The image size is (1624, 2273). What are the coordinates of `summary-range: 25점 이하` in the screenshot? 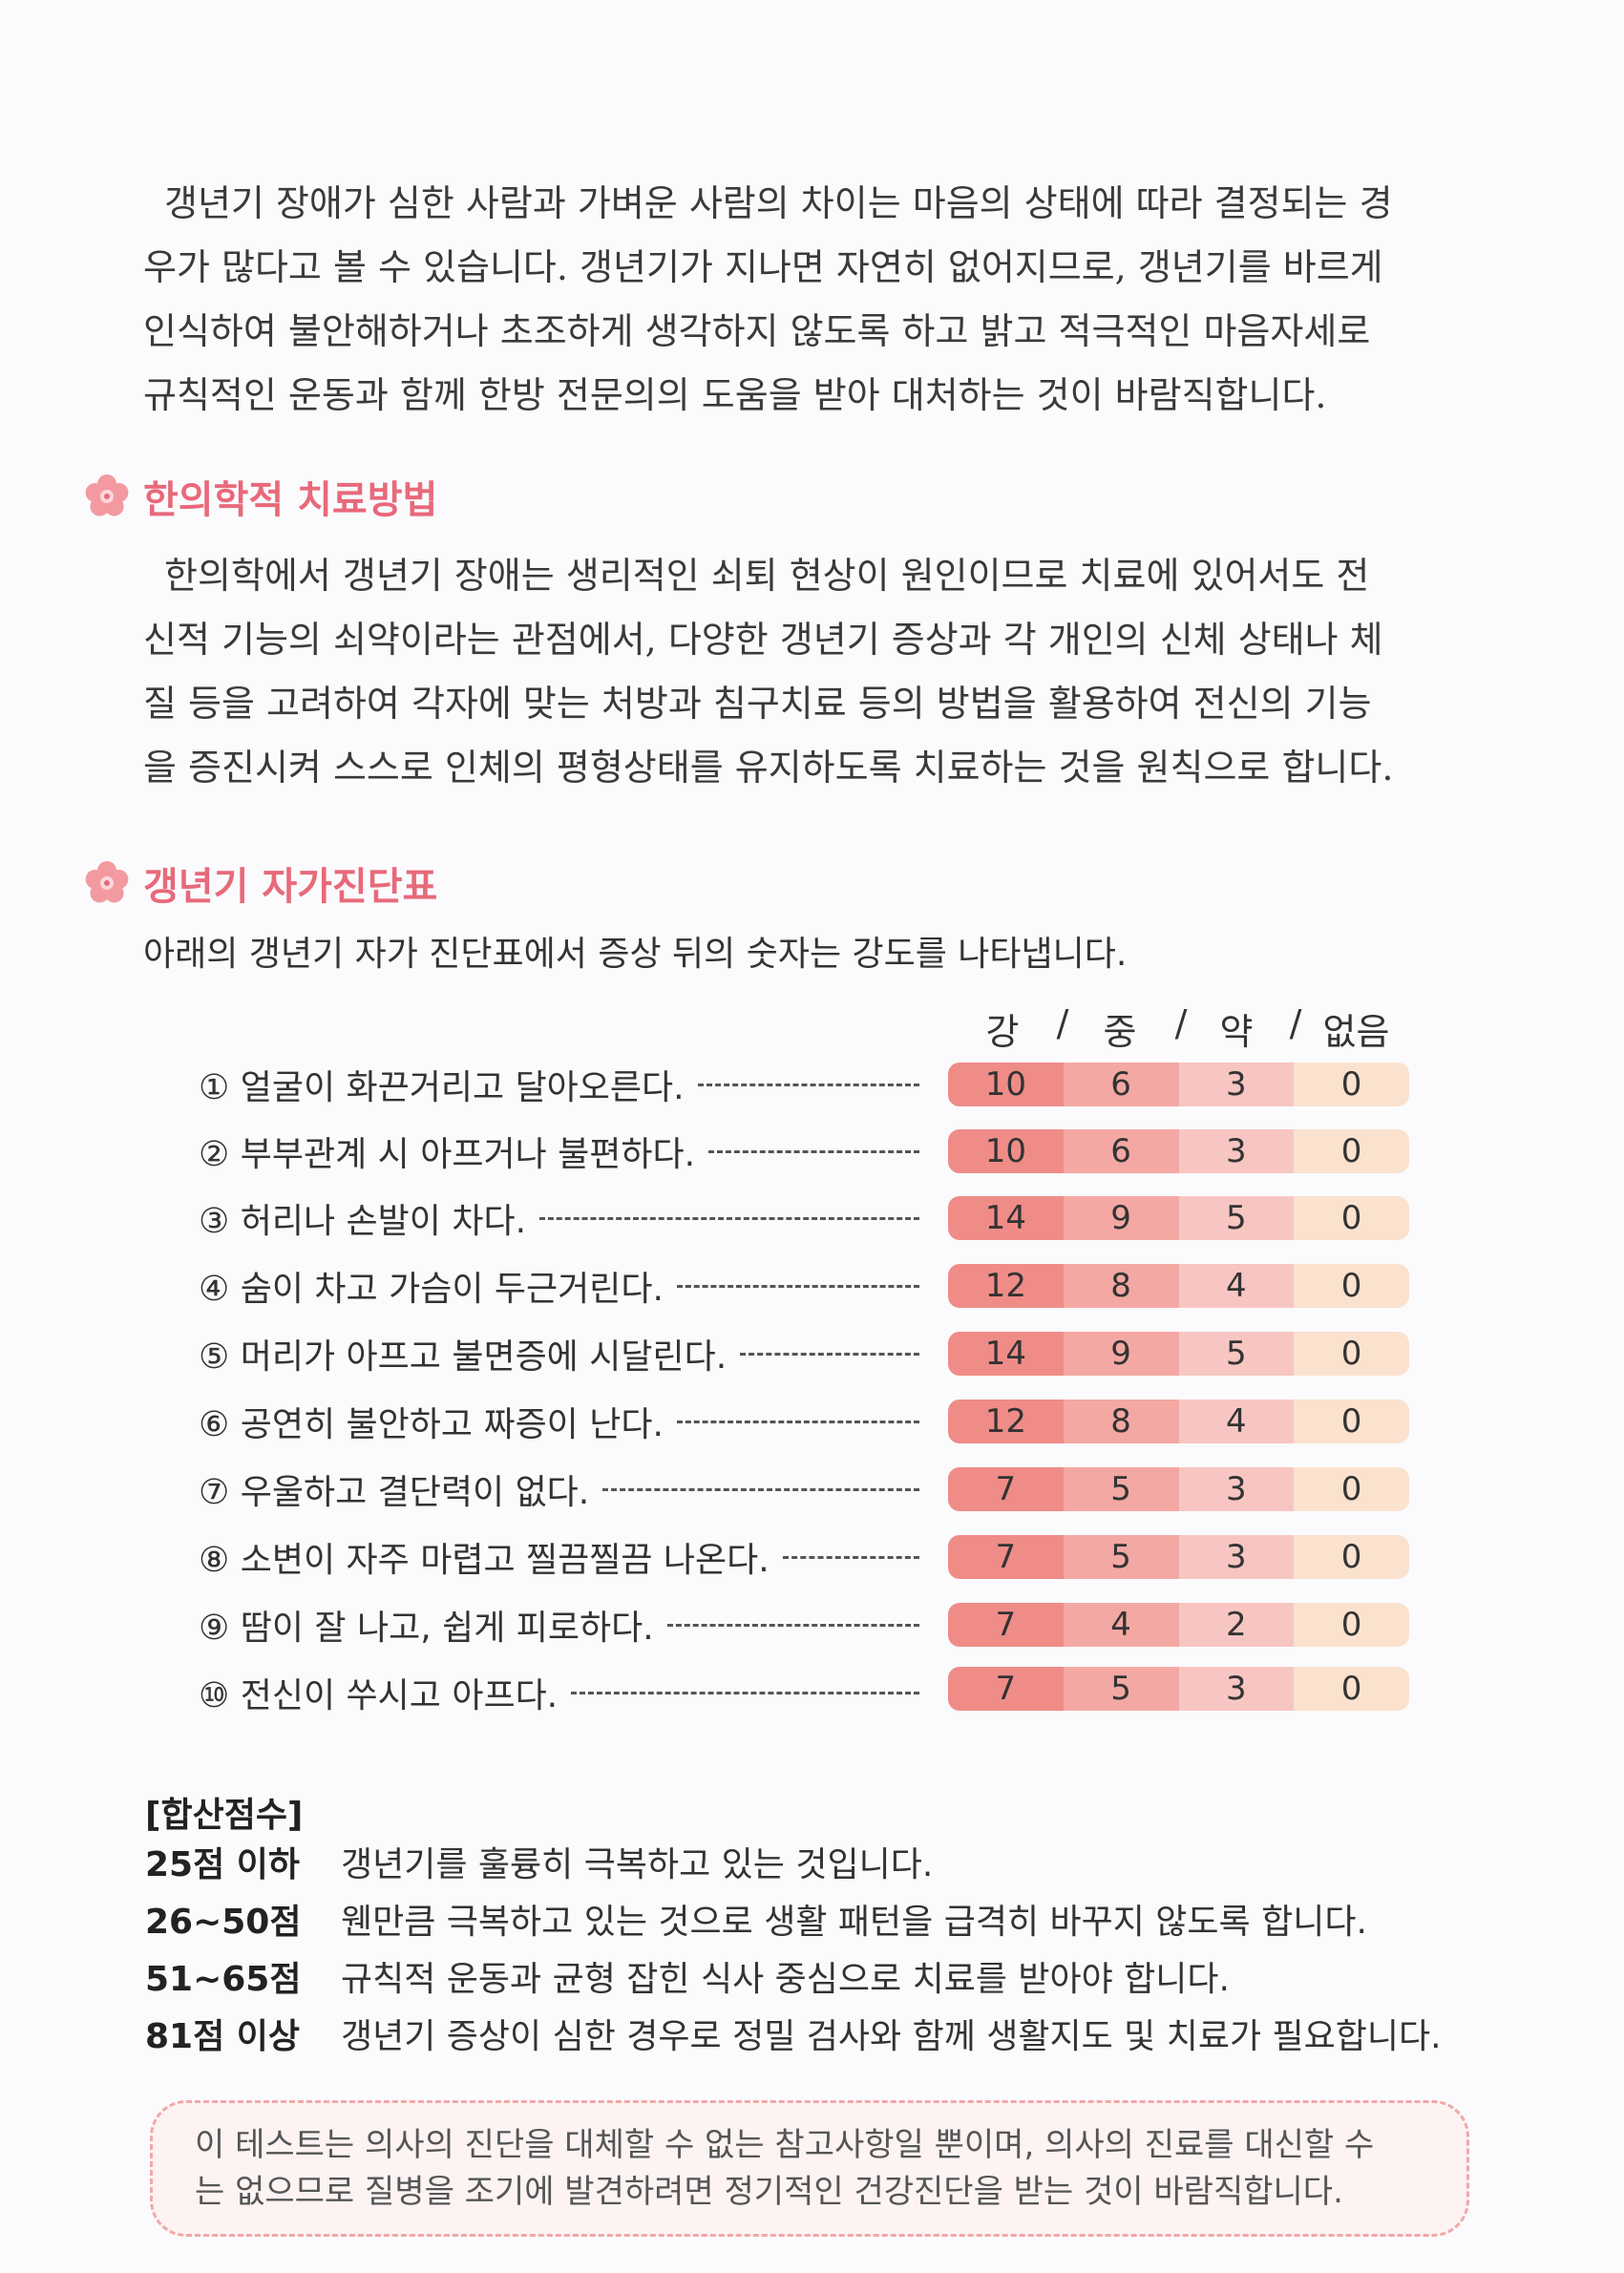 It's located at (222, 1864).